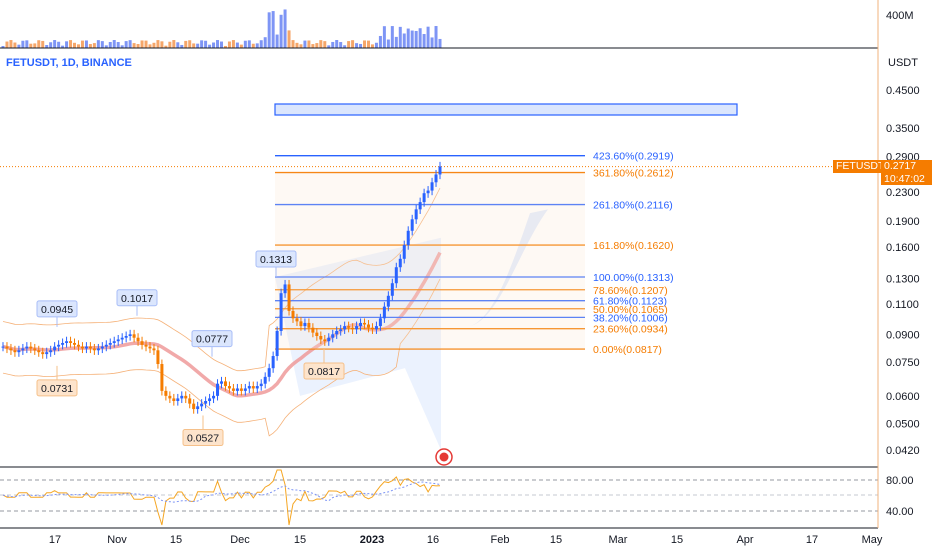  I want to click on callout-label: 0.0527, so click(203, 439).